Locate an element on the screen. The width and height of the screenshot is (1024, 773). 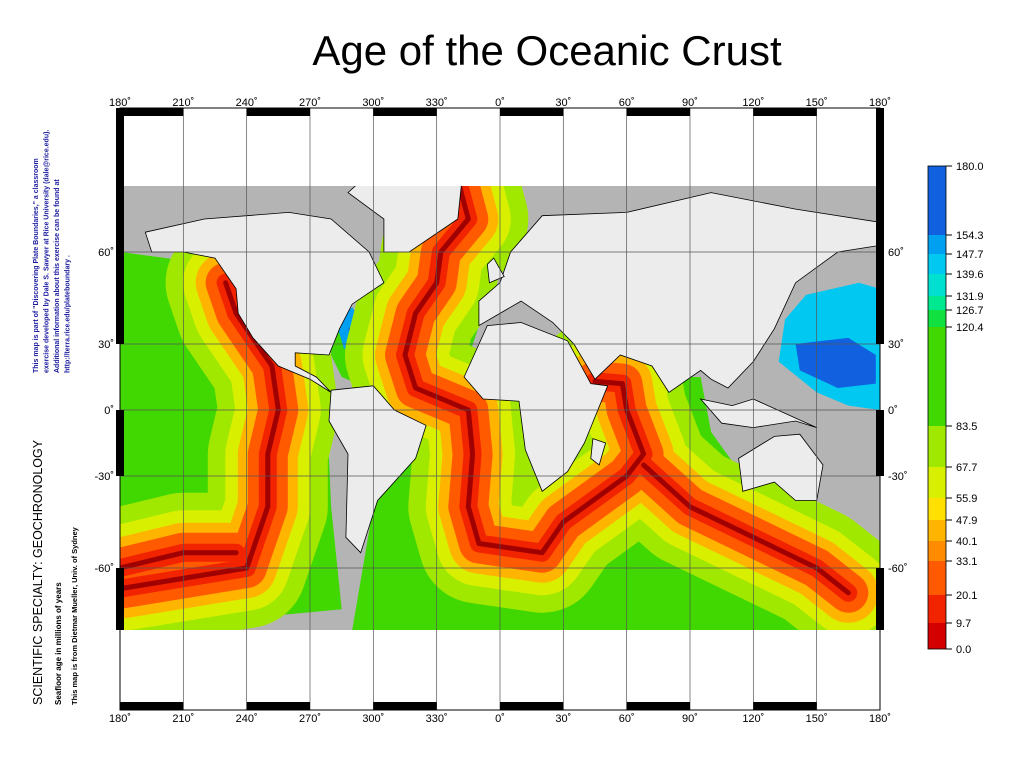
colorbar-label: 20.1 is located at coordinates (966, 596).